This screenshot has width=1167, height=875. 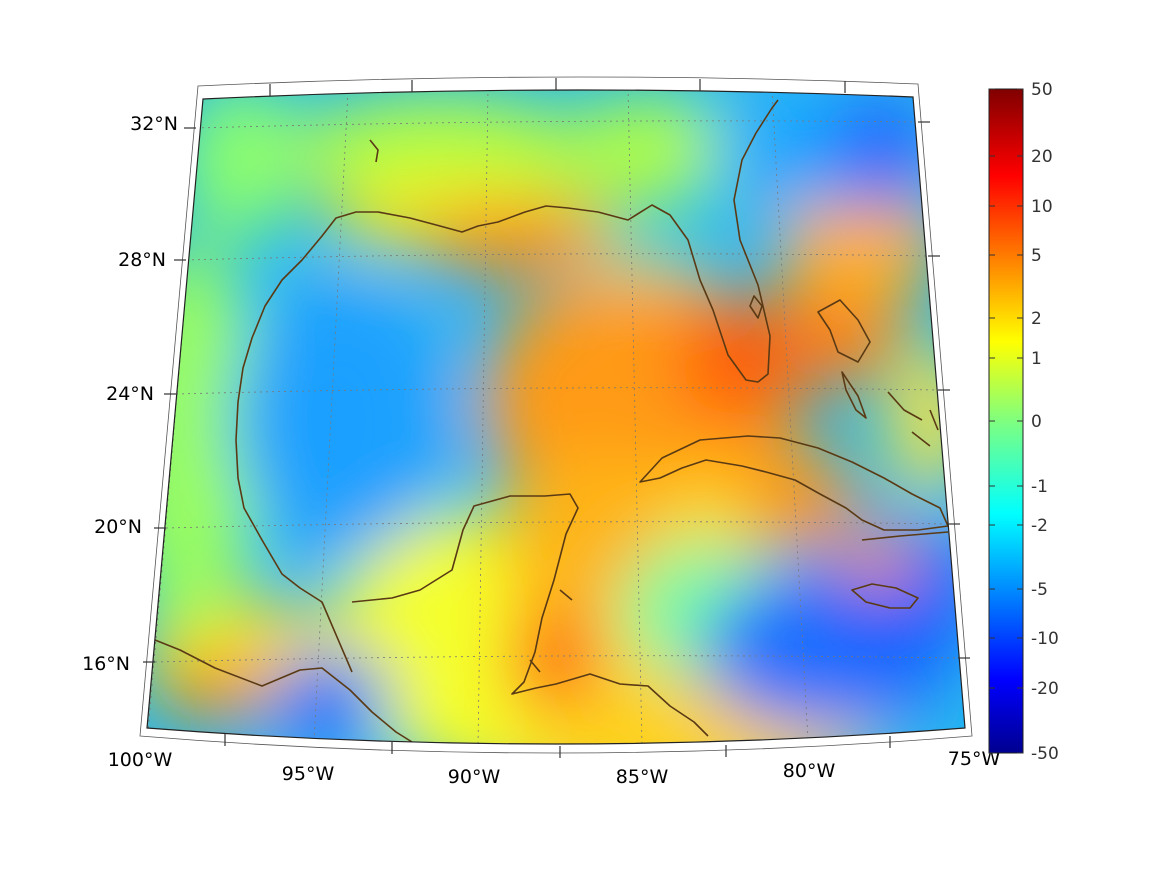 What do you see at coordinates (642, 777) in the screenshot?
I see `lon-label-85w: 85°W` at bounding box center [642, 777].